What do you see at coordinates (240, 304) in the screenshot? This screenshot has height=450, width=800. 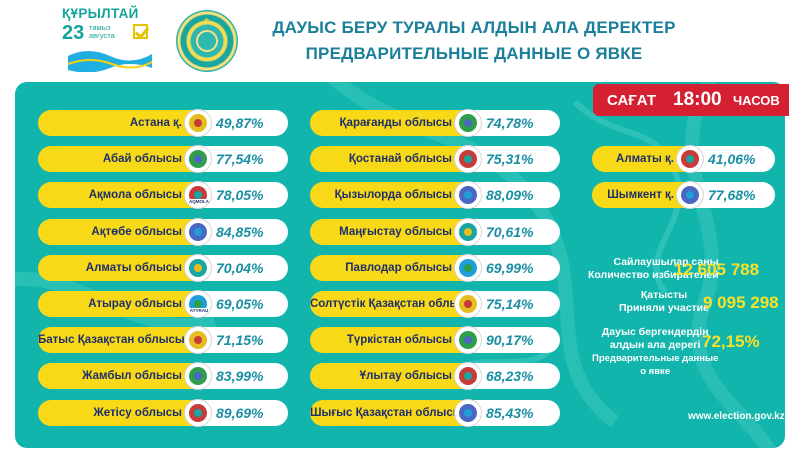 I see `region-turnout-value: 69,05%` at bounding box center [240, 304].